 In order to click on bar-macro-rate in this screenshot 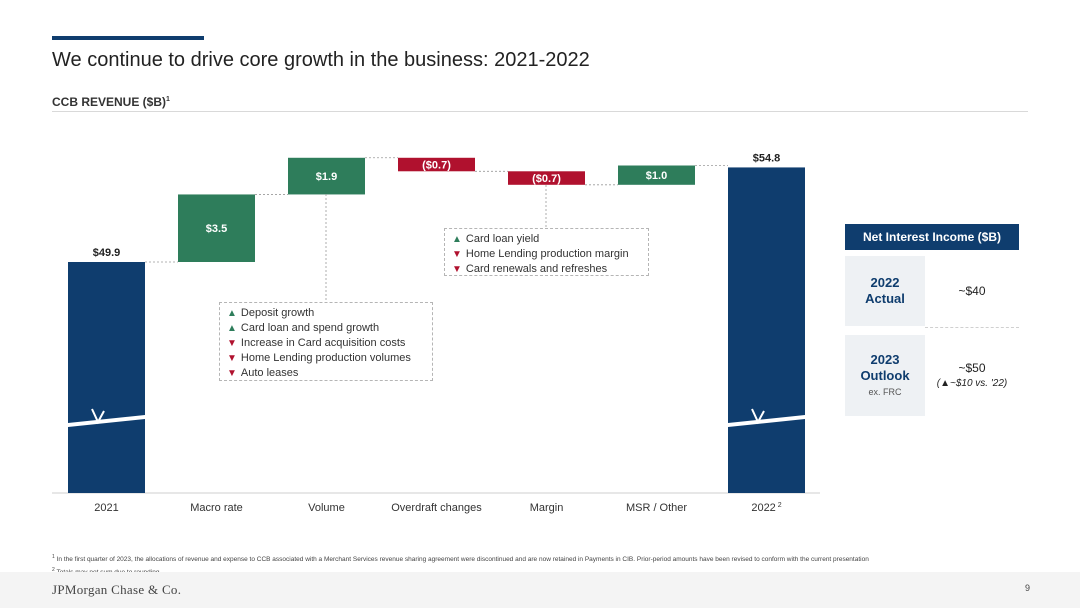, I will do `click(216, 228)`.